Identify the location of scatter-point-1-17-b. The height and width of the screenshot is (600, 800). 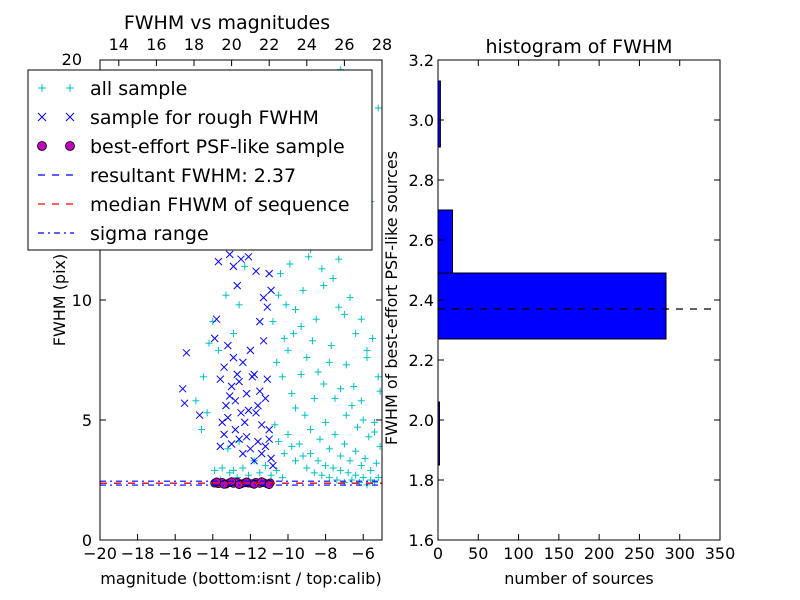
(269, 429).